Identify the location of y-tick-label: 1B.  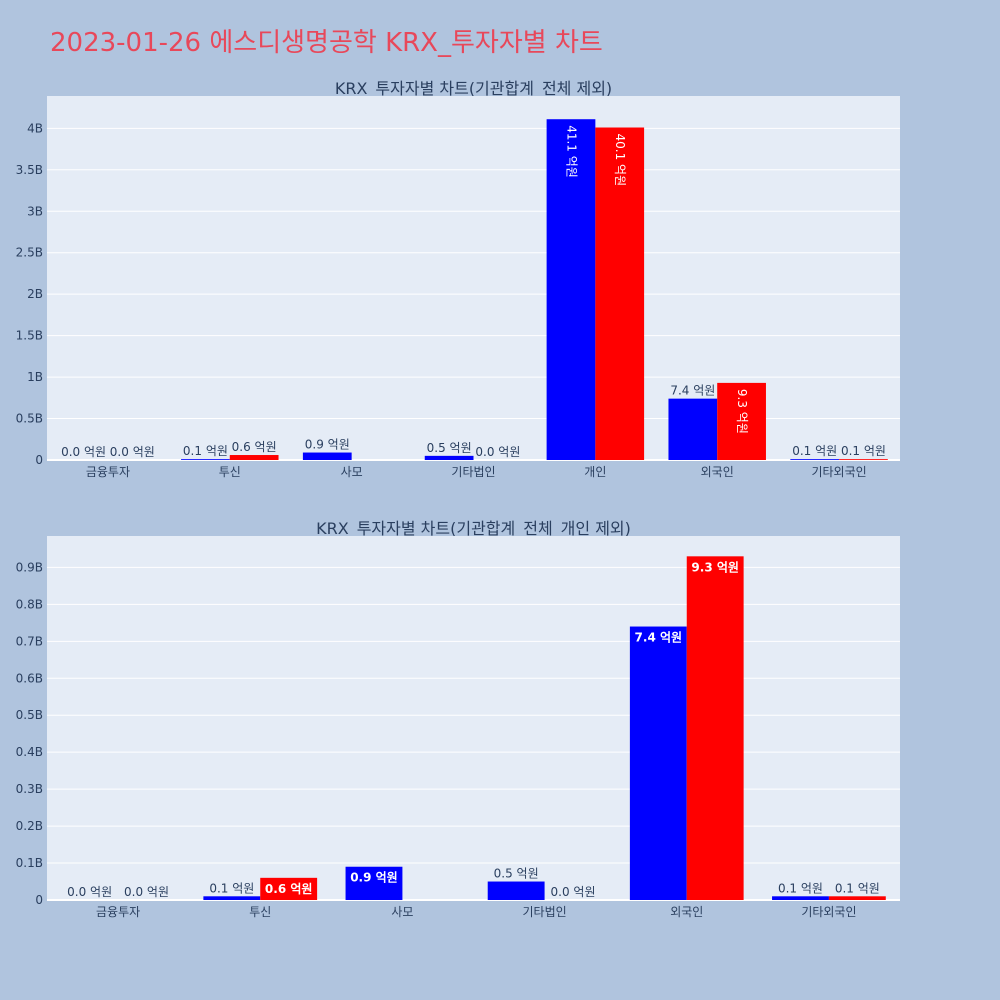
(35, 377).